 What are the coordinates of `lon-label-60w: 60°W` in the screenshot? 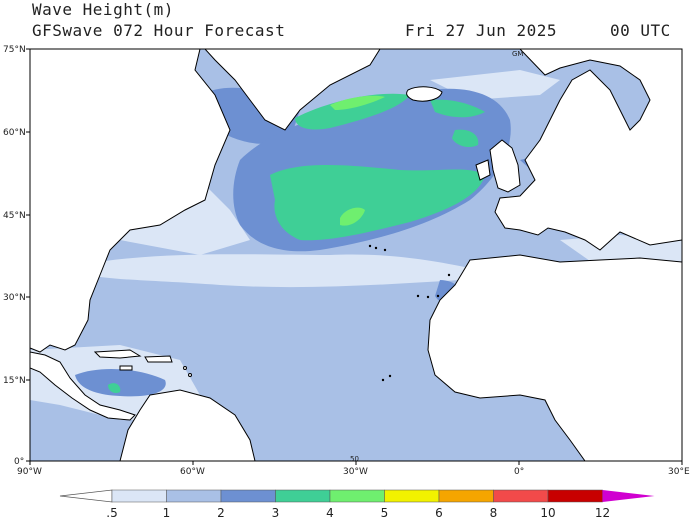 It's located at (192, 472).